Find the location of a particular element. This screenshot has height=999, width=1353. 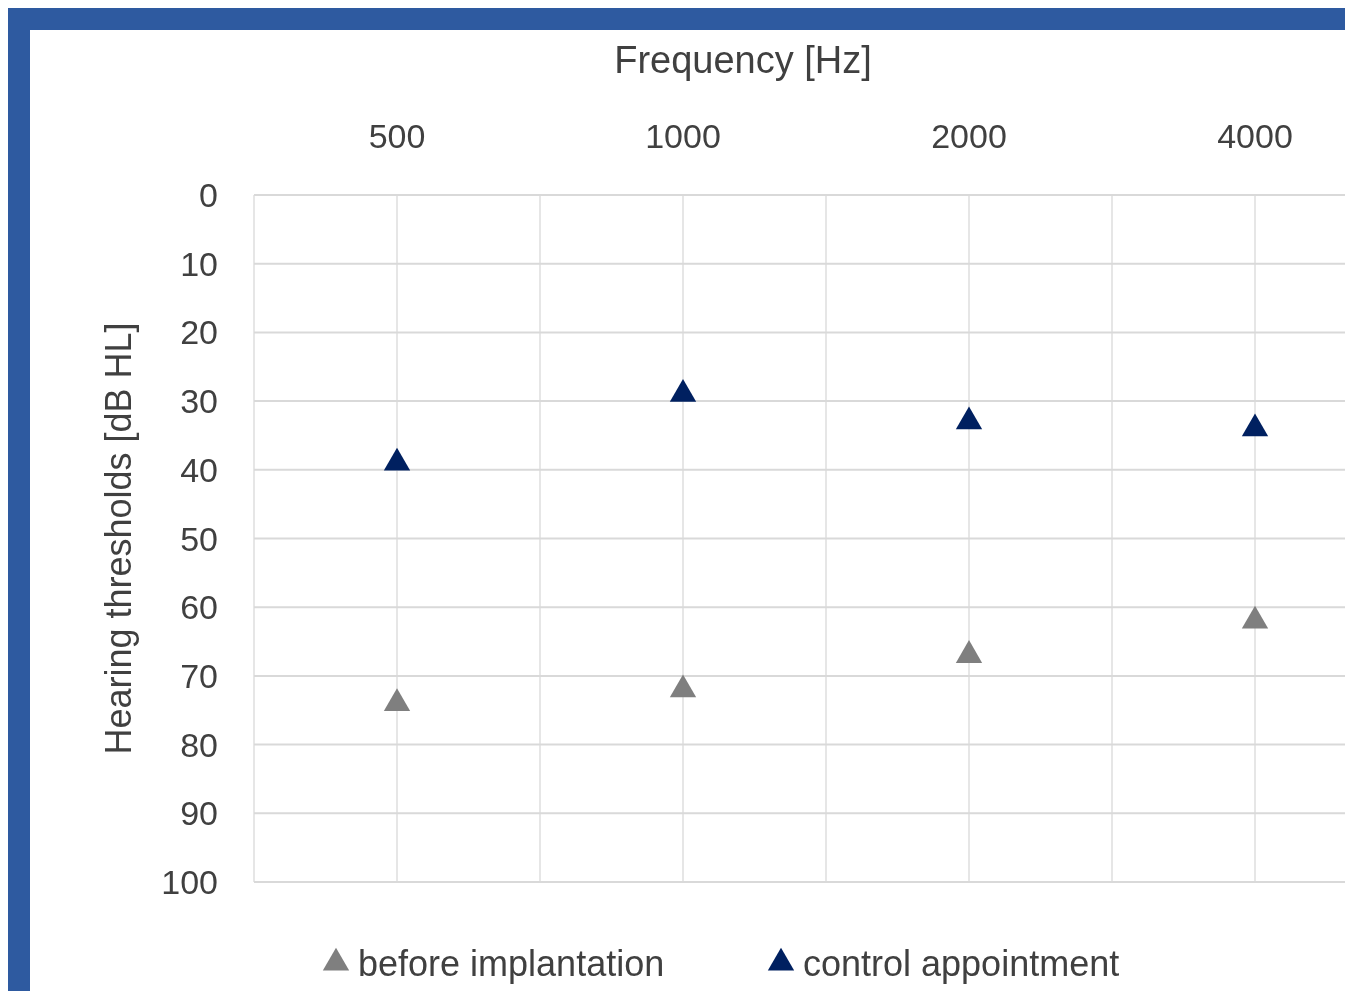

y-tick-label: 90 is located at coordinates (199, 813).